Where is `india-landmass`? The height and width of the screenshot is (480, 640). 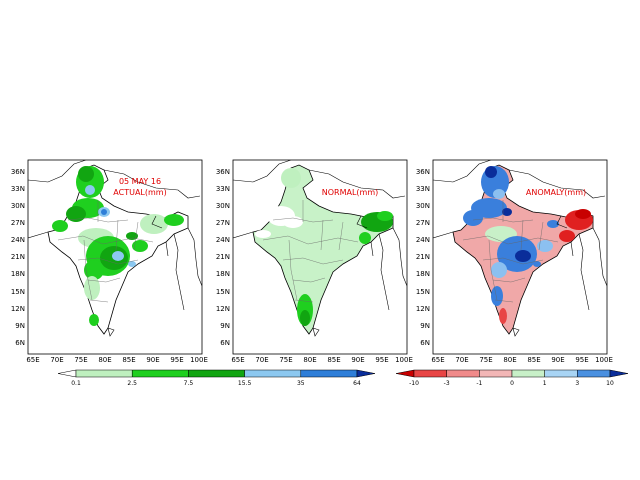 india-landmass is located at coordinates (323, 249).